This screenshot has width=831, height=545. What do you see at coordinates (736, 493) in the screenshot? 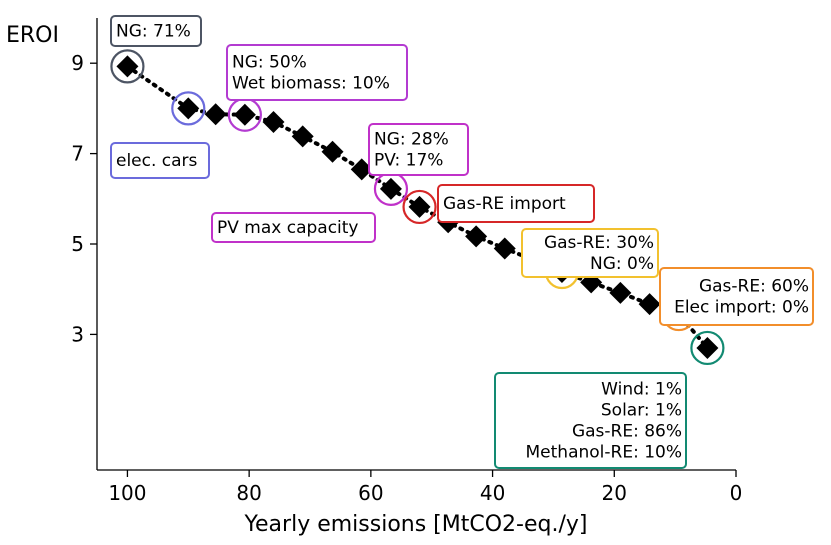
I see `x-tick-label: 0` at bounding box center [736, 493].